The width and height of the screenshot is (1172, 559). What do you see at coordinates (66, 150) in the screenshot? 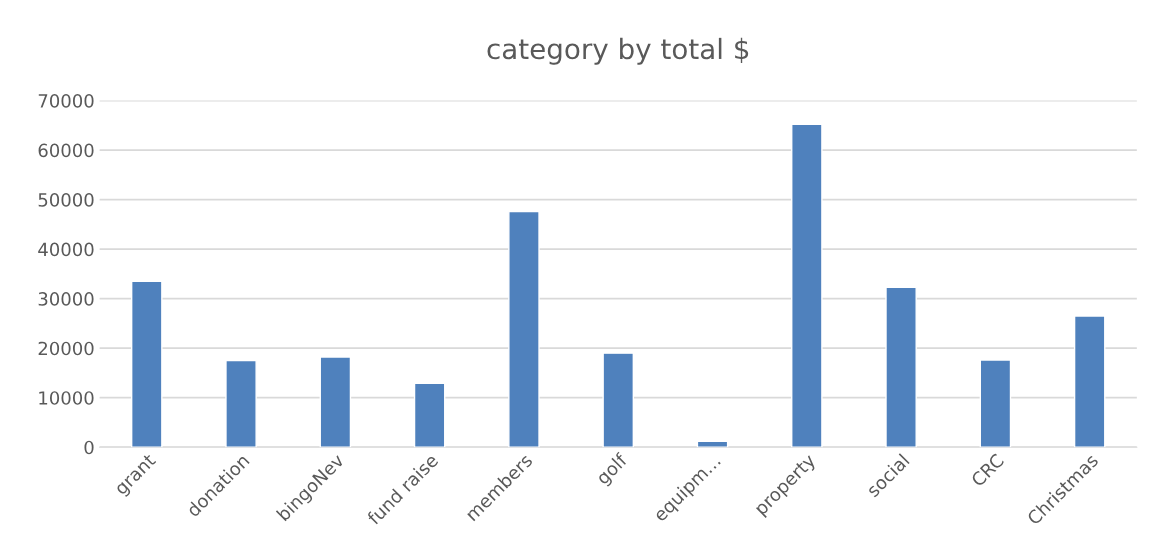
I see `y-tick-label: 60000` at bounding box center [66, 150].